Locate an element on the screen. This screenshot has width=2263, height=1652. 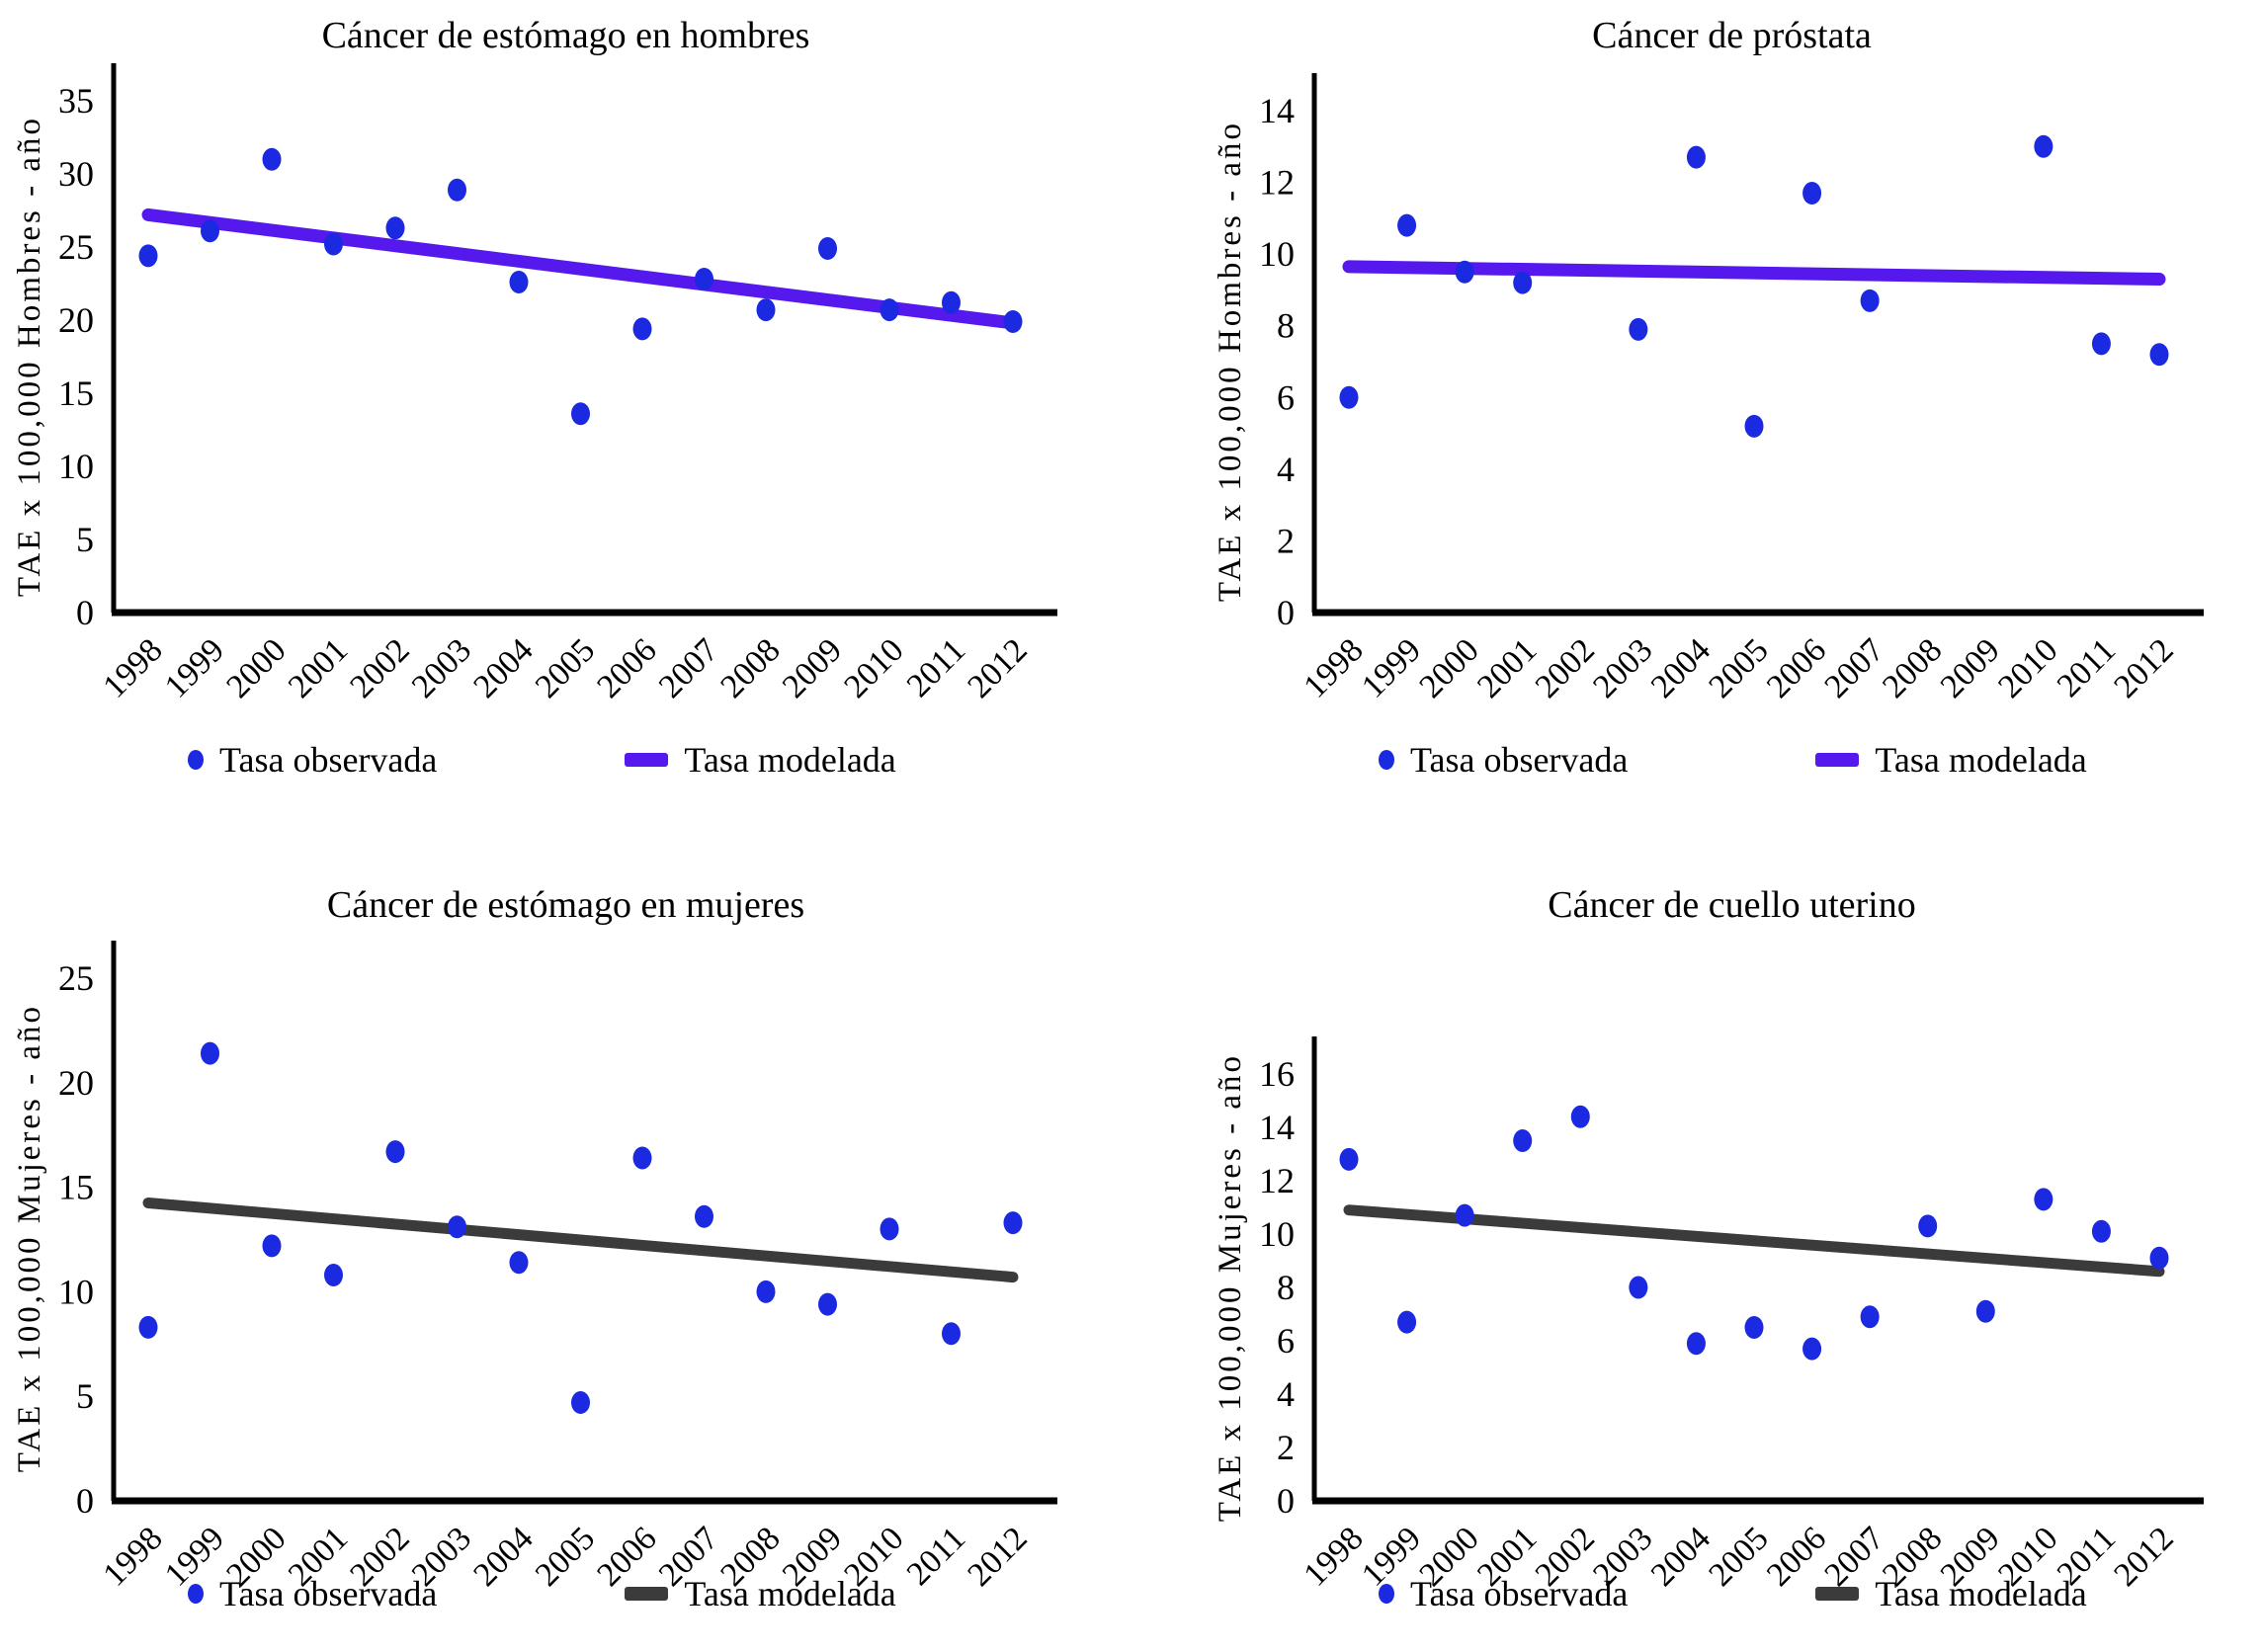
x-tick-label: 2009 is located at coordinates (813, 667).